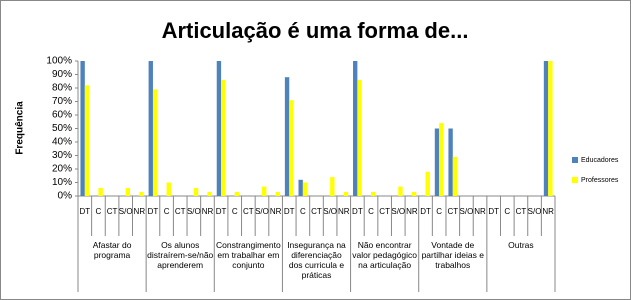 Image resolution: width=631 pixels, height=300 pixels. I want to click on group-label-box: Outras, so click(521, 245).